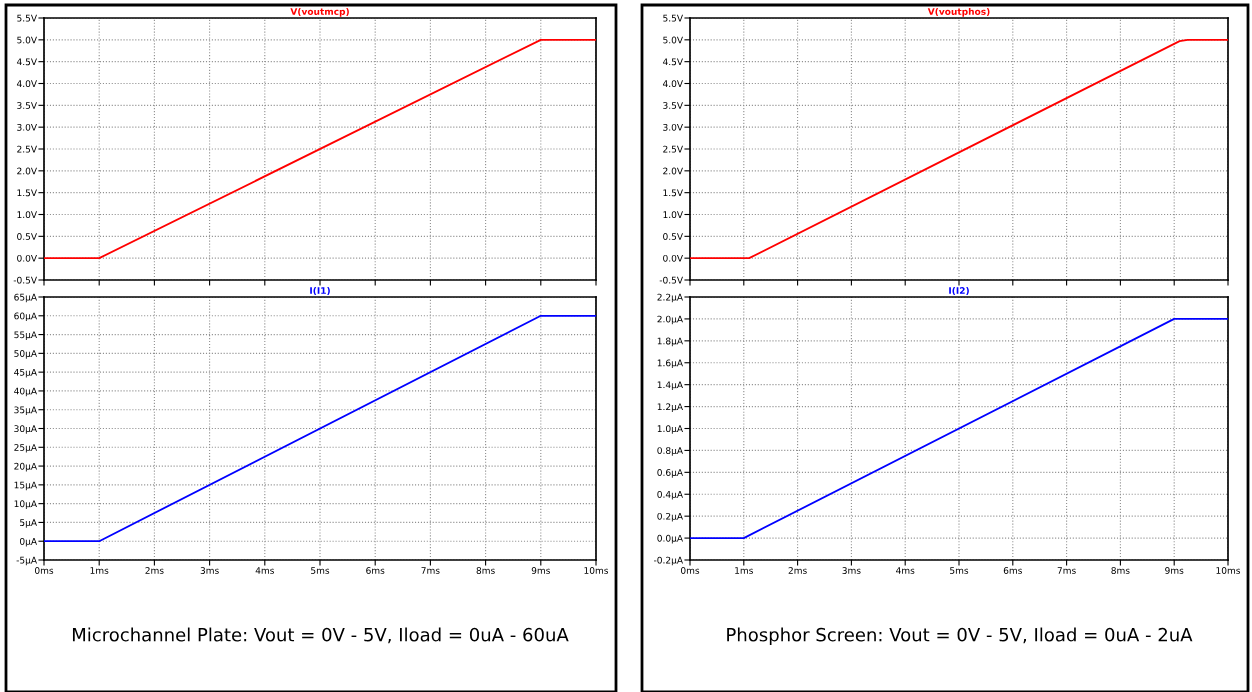 Image resolution: width=1252 pixels, height=692 pixels. What do you see at coordinates (25, 392) in the screenshot?
I see `y-tick-label: 40µA` at bounding box center [25, 392].